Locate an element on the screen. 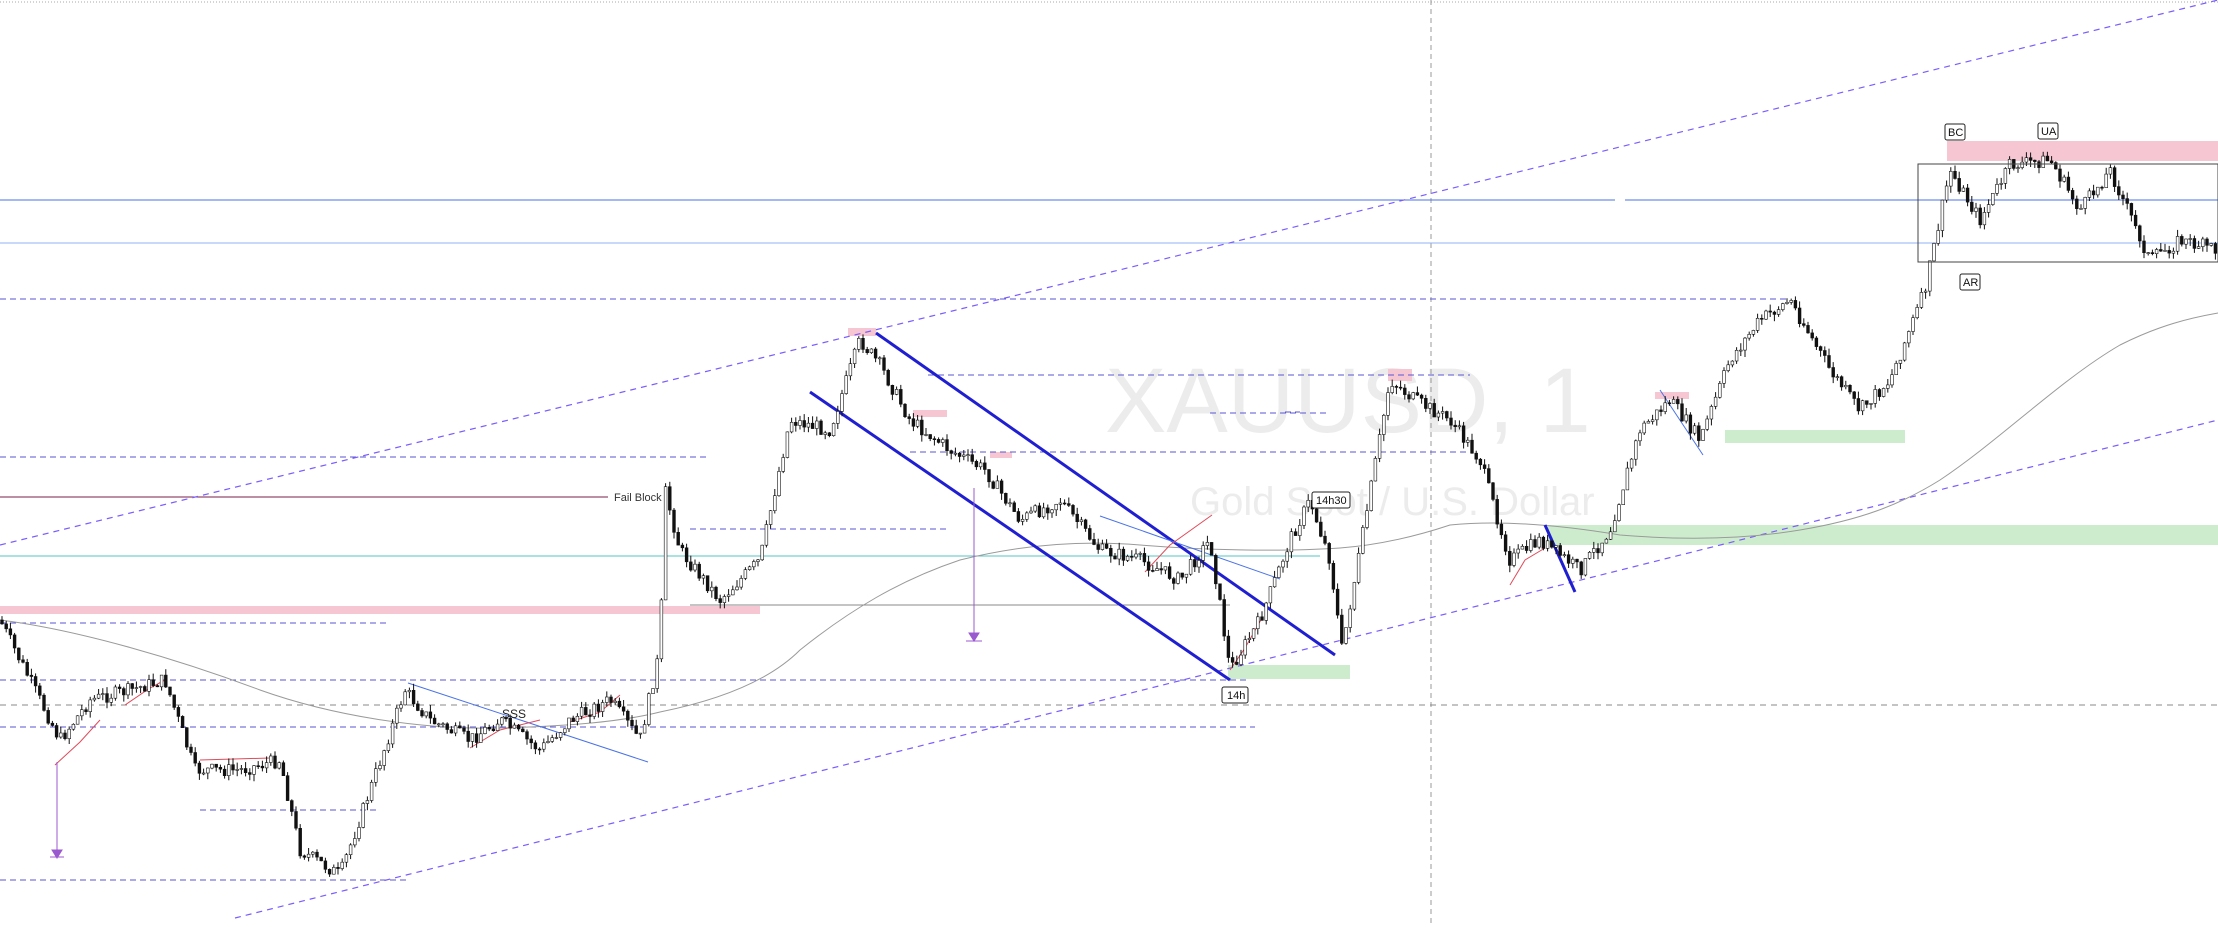 Image resolution: width=2218 pixels, height=927 pixels. svg-text: AR is located at coordinates (1970, 283).